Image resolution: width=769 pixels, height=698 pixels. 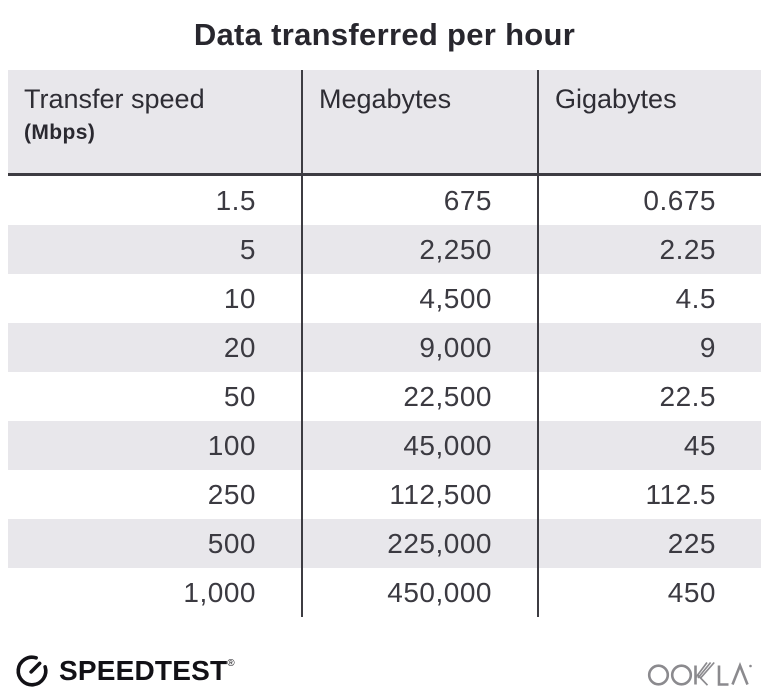 What do you see at coordinates (419, 543) in the screenshot?
I see `table-cell: 225,000` at bounding box center [419, 543].